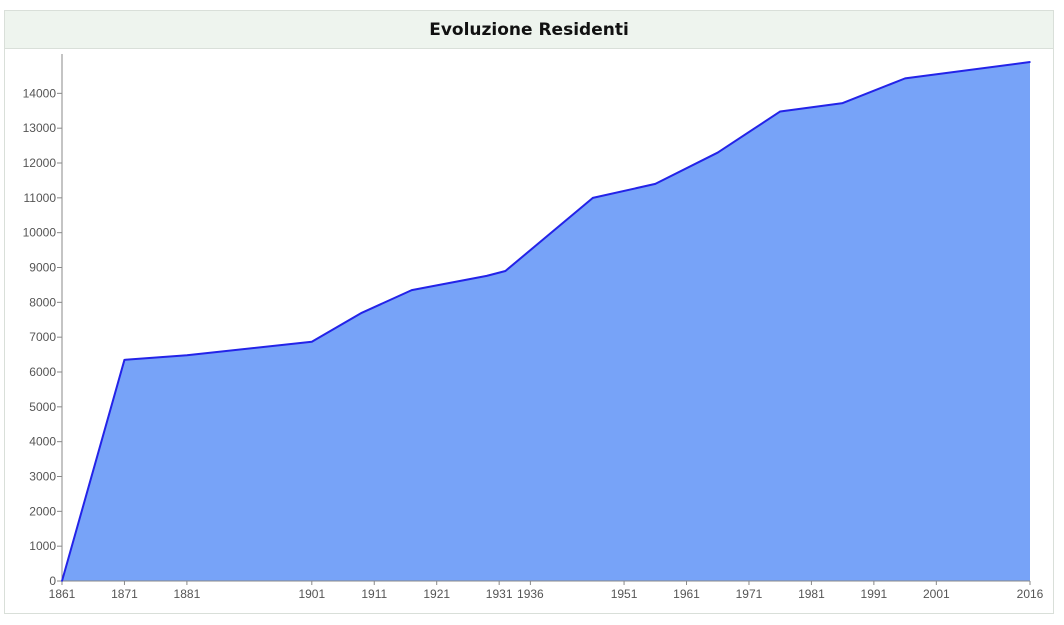 The width and height of the screenshot is (1064, 625). I want to click on y-tick-label: 9000, so click(42, 268).